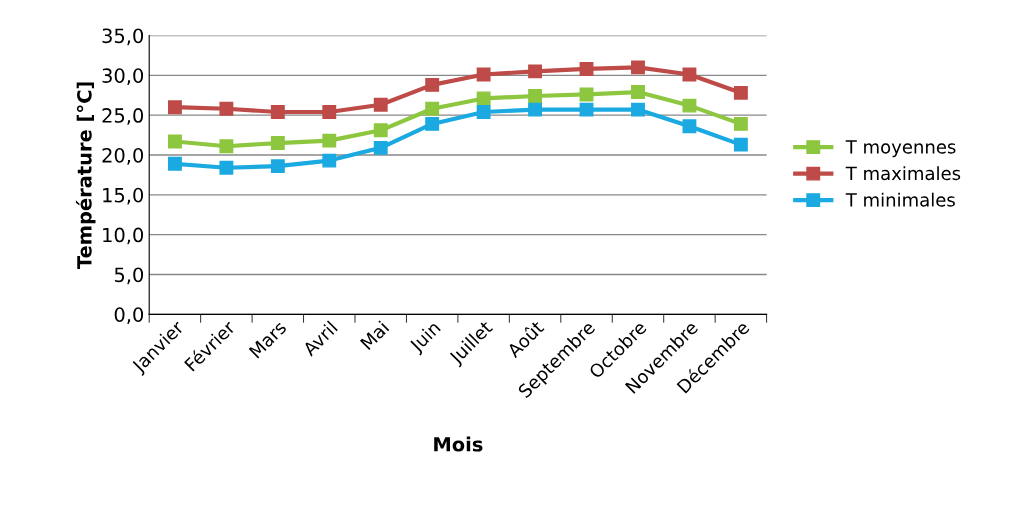  What do you see at coordinates (900, 199) in the screenshot?
I see `legend-label: T minimales` at bounding box center [900, 199].